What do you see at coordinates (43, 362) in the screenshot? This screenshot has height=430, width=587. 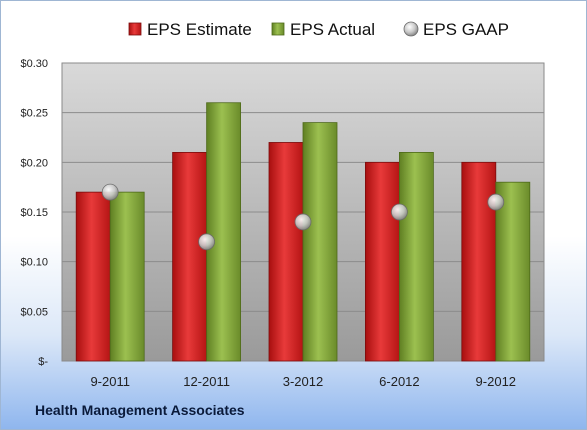 I see `y-tick-label: $-` at bounding box center [43, 362].